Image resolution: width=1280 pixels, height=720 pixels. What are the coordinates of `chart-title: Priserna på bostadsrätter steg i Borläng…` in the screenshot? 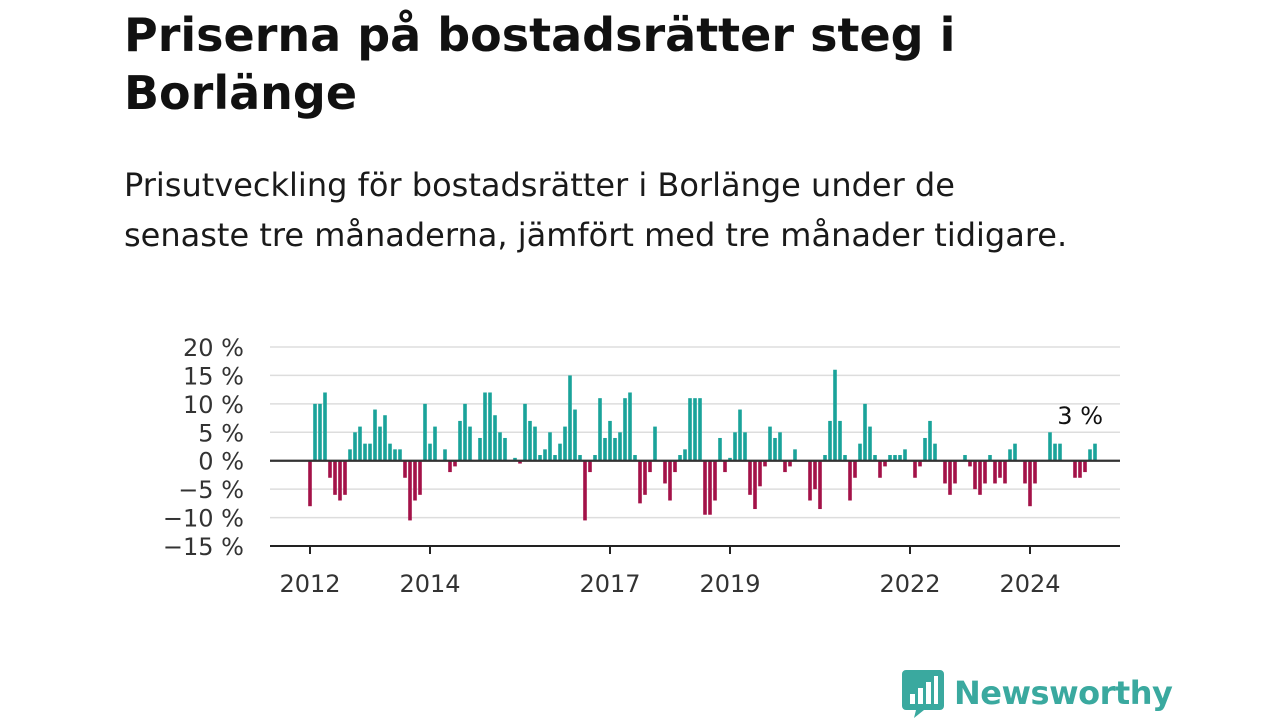 It's located at (540, 64).